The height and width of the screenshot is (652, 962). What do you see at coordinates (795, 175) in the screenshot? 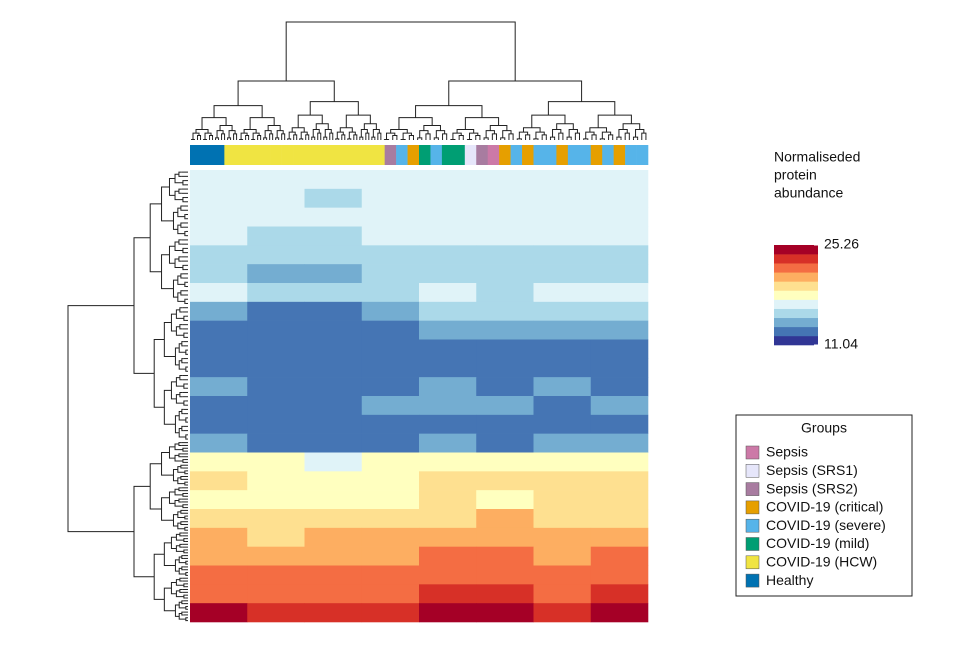
I see `colorbar-title: protein` at bounding box center [795, 175].